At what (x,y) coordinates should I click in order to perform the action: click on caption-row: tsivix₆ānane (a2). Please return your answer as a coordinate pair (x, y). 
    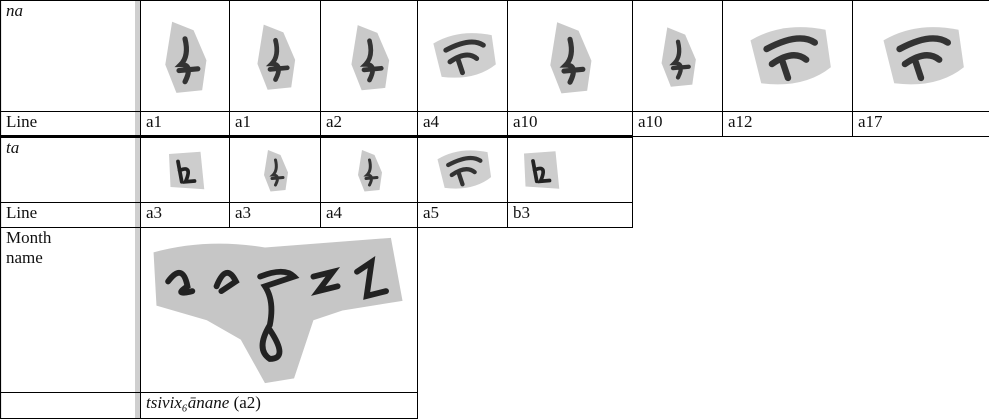
    Looking at the image, I should click on (495, 406).